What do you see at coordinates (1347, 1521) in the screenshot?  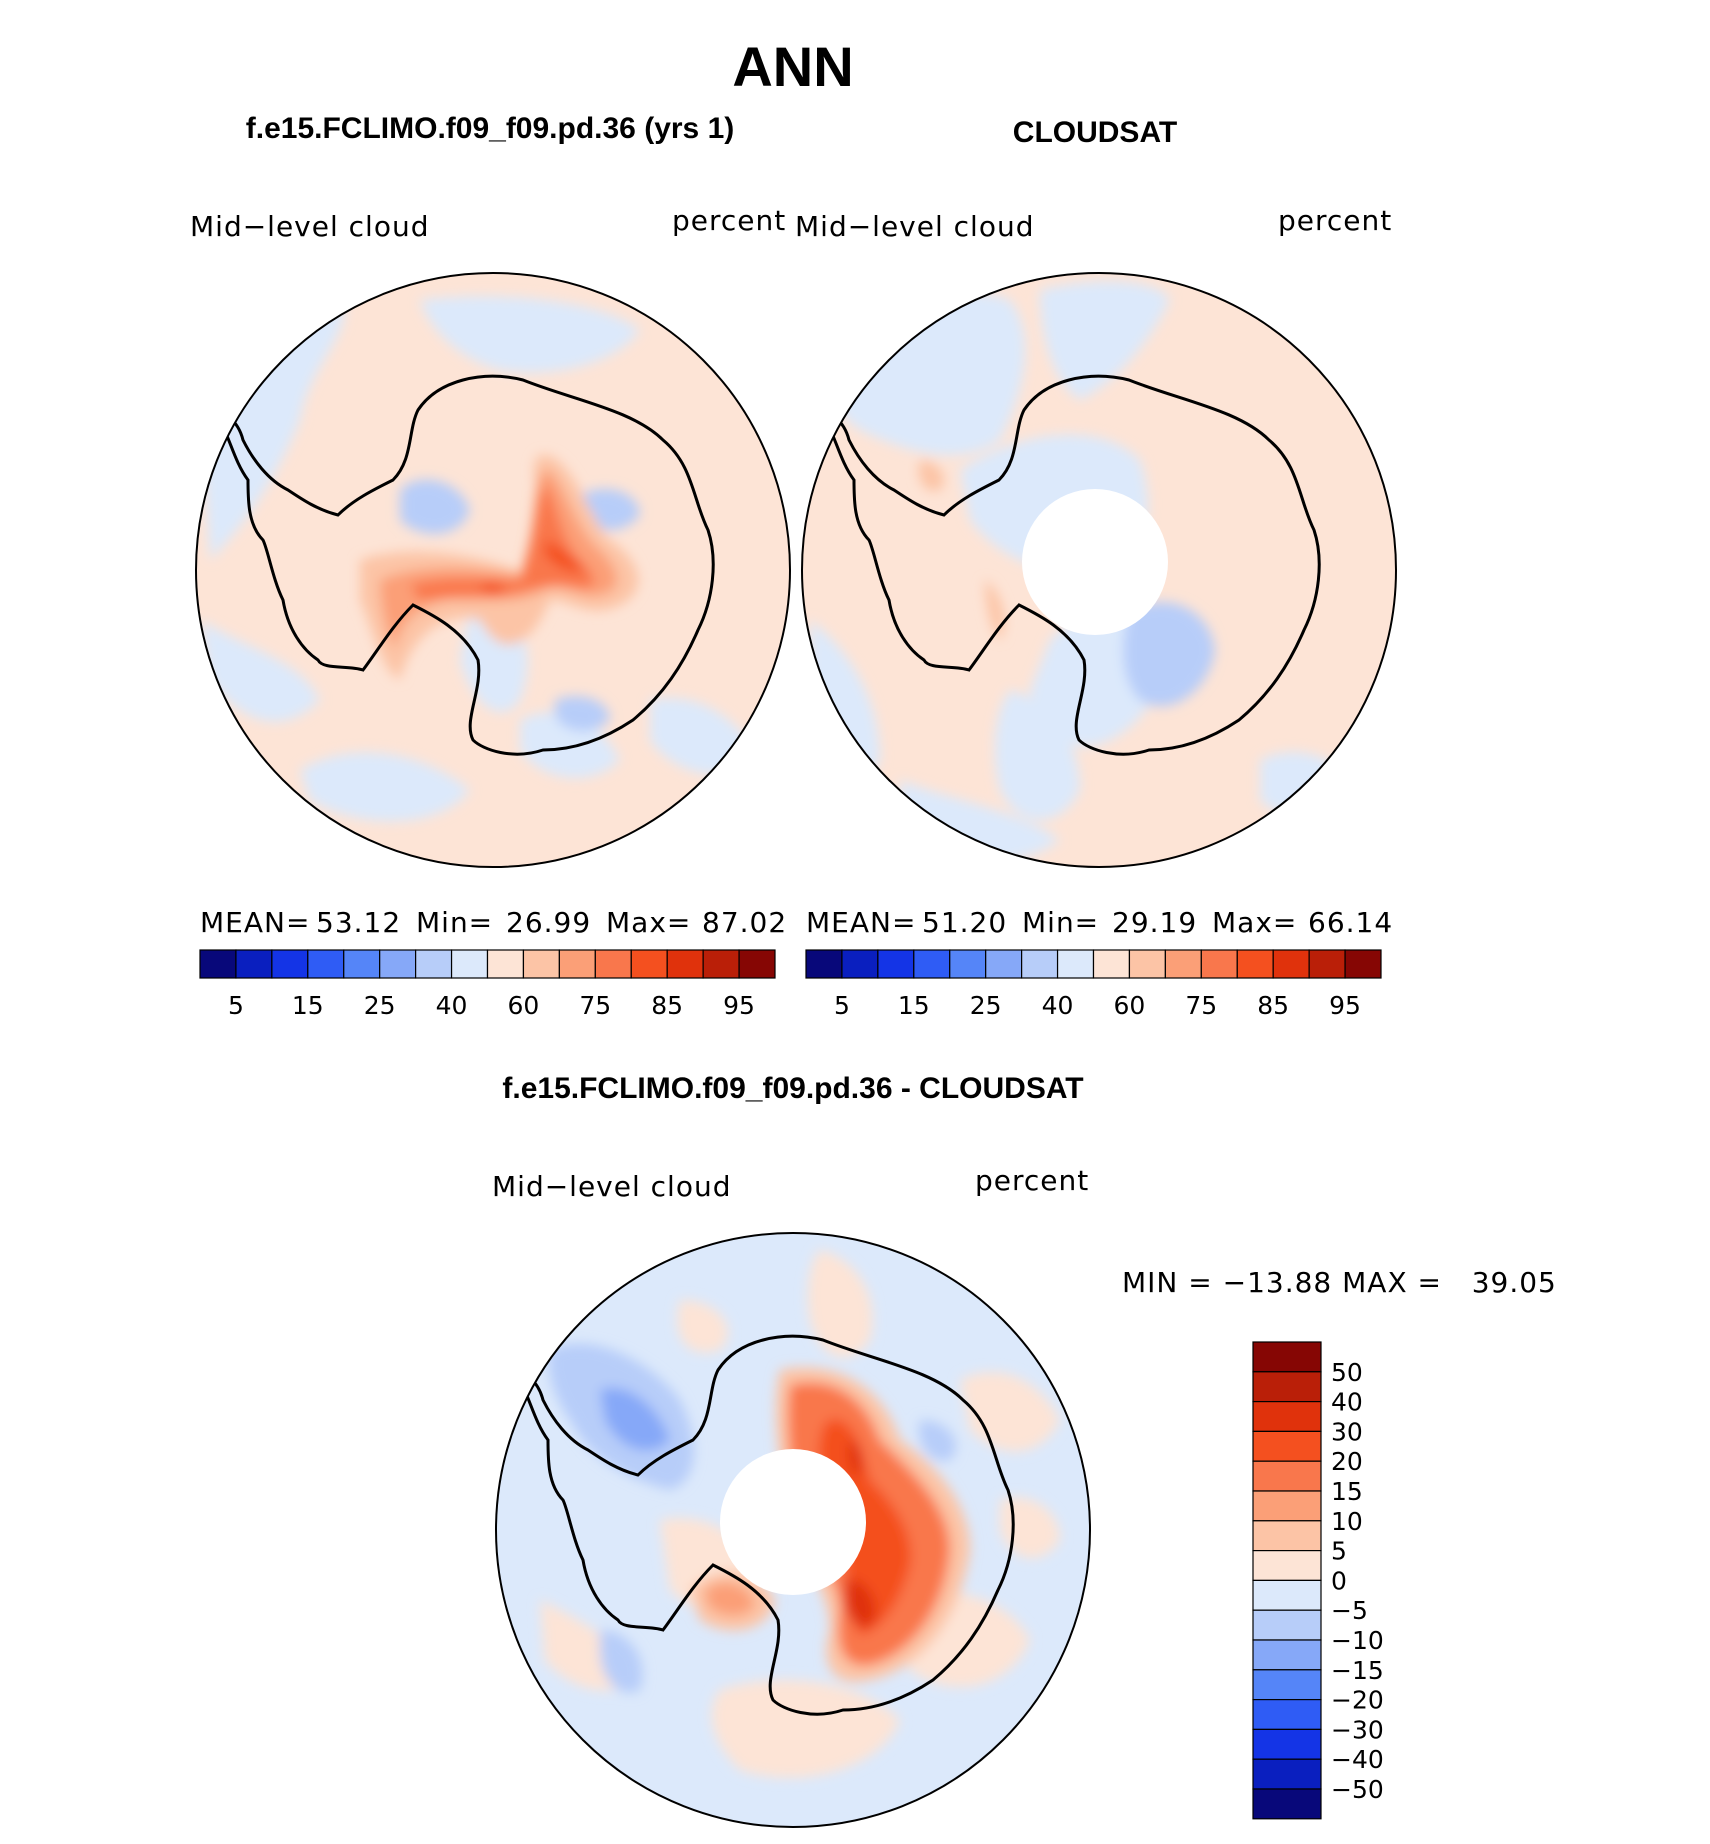 I see `diff-colorbar-tick: 10` at bounding box center [1347, 1521].